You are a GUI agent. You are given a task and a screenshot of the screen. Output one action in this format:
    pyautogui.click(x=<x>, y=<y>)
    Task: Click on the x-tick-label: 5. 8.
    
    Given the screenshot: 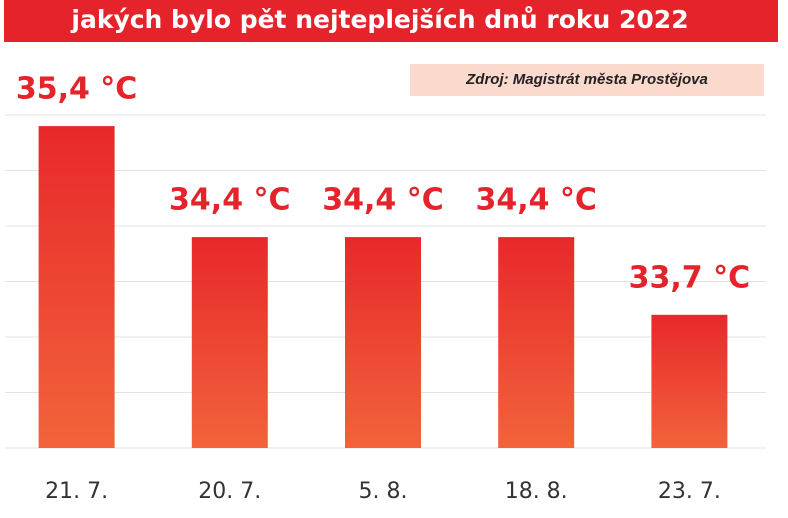 What is the action you would take?
    pyautogui.click(x=383, y=491)
    